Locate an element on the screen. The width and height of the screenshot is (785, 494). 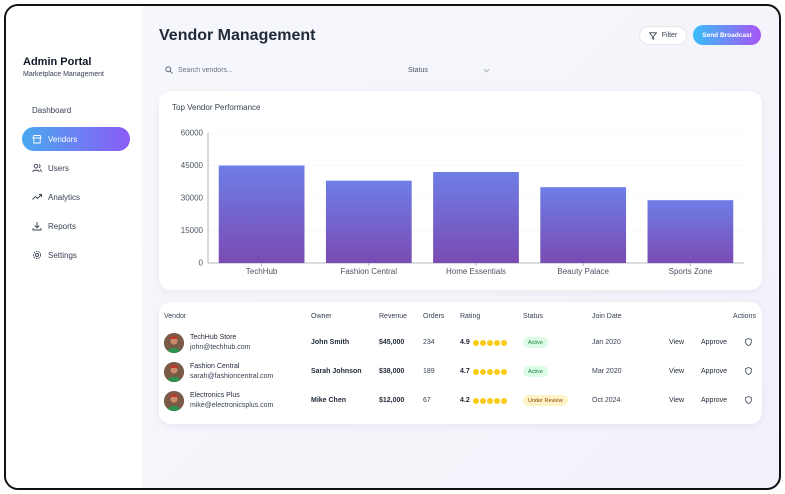
y-tick-label: 60000 is located at coordinates (192, 133).